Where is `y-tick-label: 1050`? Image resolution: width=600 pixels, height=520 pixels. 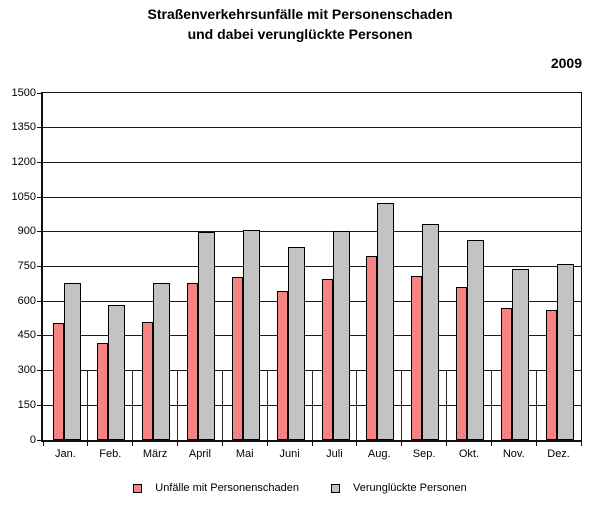 y-tick-label: 1050 is located at coordinates (23, 196).